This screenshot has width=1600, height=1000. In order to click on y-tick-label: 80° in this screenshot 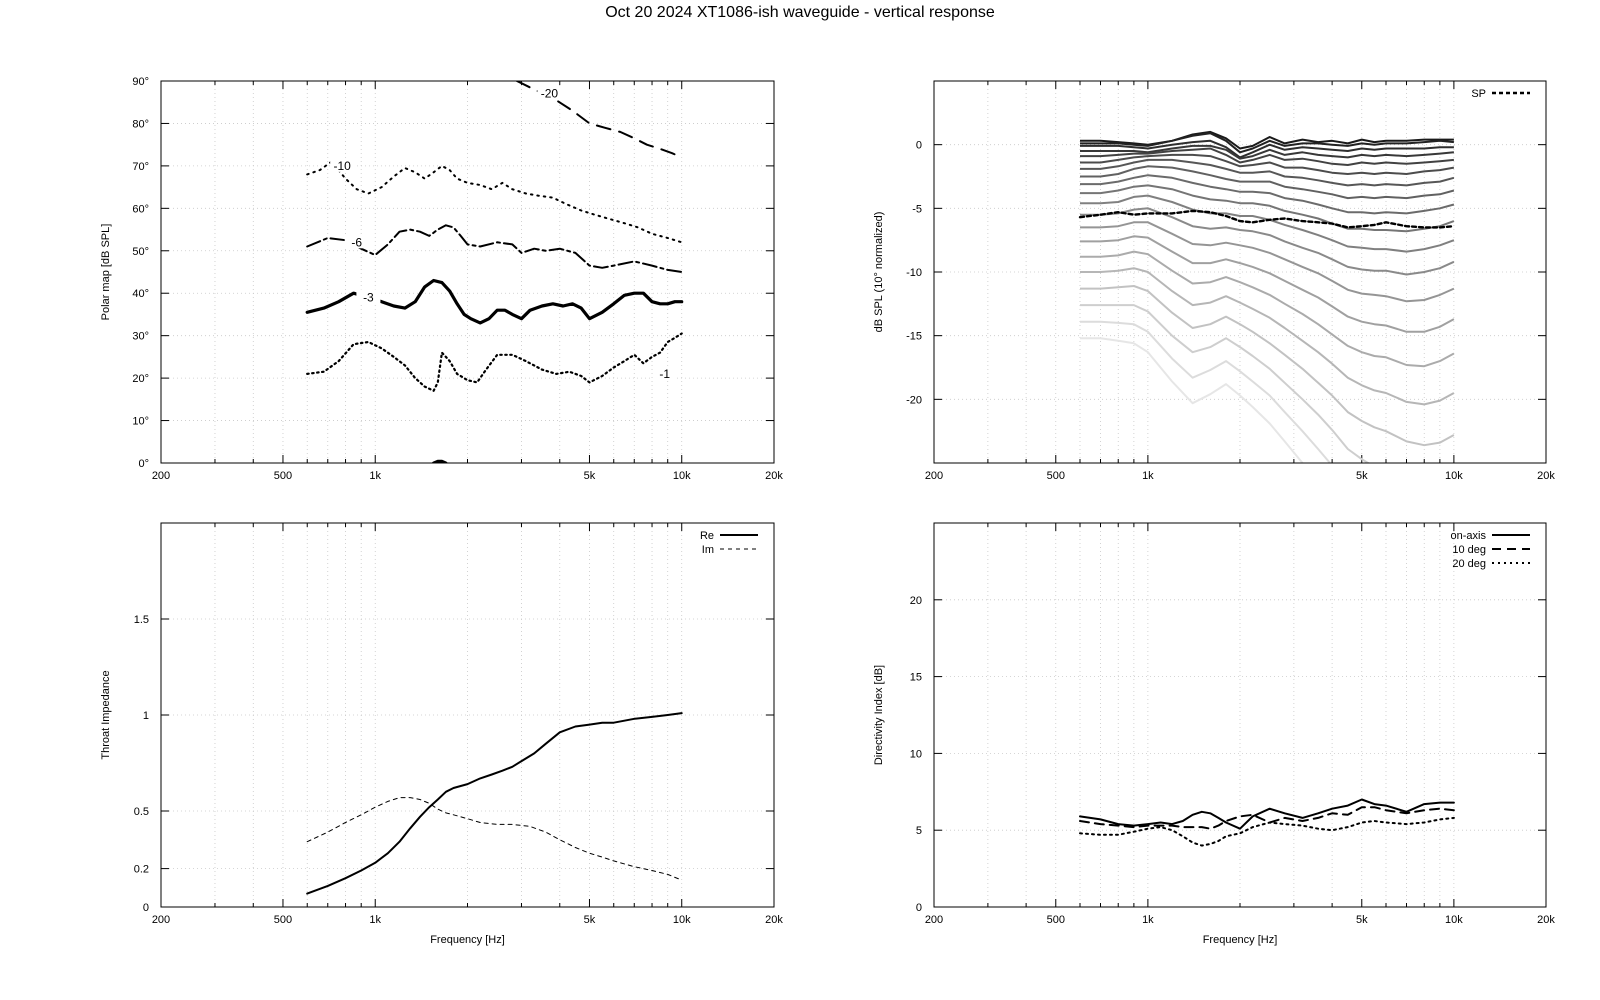, I will do `click(140, 124)`.